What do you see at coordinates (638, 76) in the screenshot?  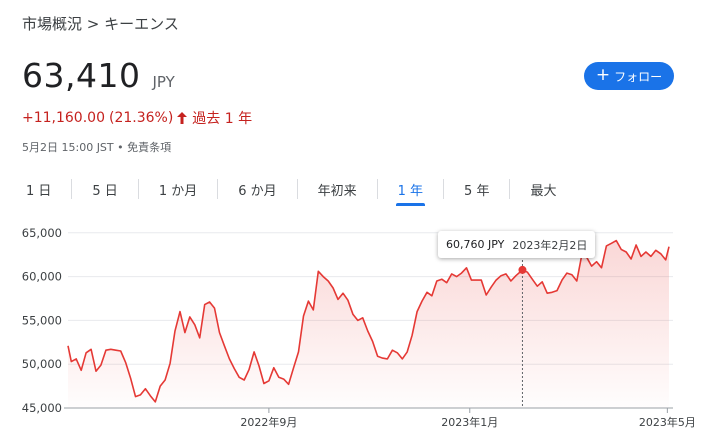 I see `follow-button-label: フォロー` at bounding box center [638, 76].